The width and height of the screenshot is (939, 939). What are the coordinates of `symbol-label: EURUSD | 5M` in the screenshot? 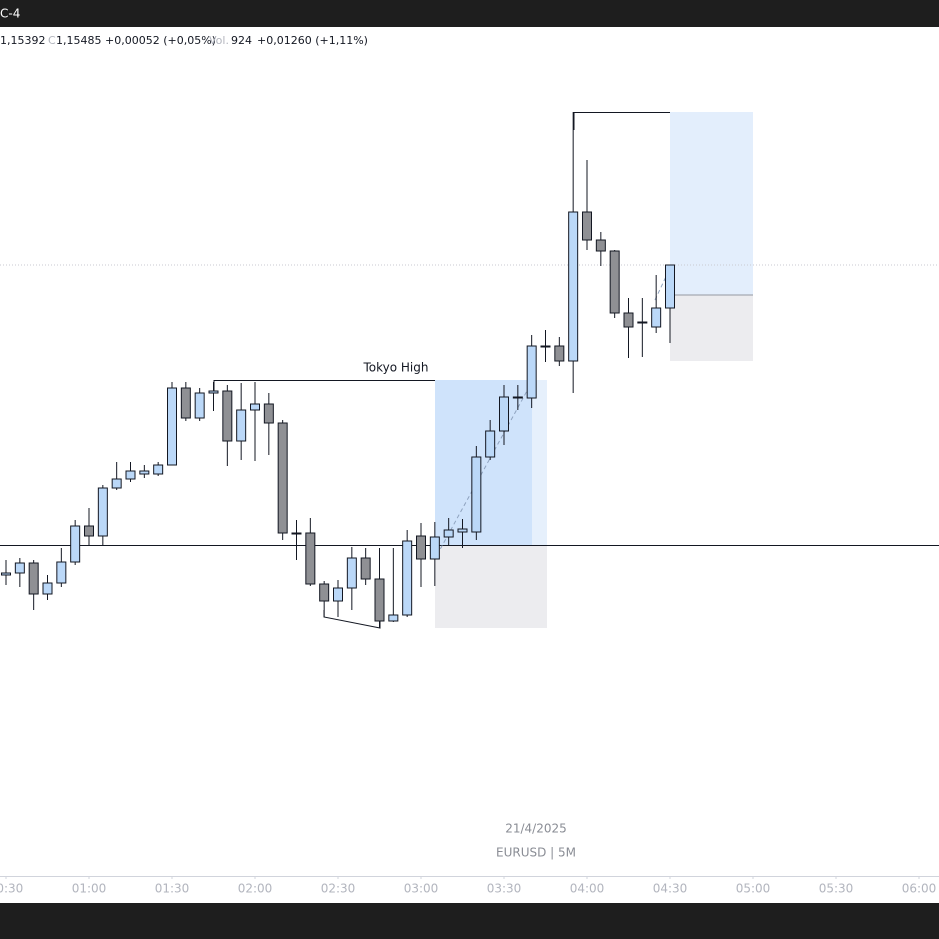 It's located at (536, 853).